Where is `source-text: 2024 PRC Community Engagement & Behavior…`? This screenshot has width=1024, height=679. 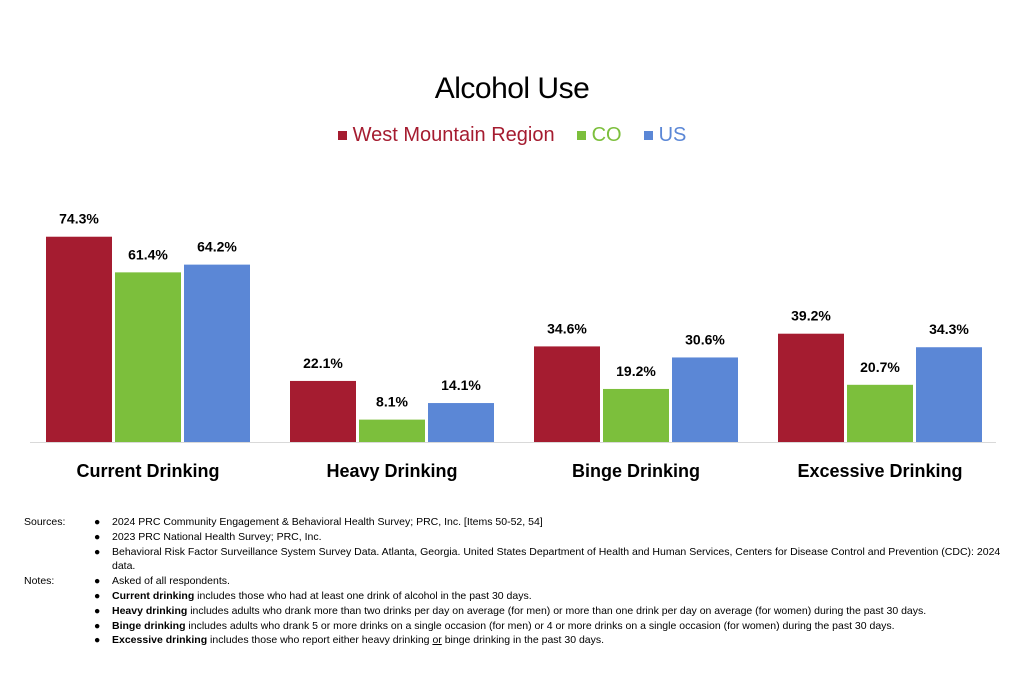
source-text: 2024 PRC Community Engagement & Behavior… is located at coordinates (327, 522).